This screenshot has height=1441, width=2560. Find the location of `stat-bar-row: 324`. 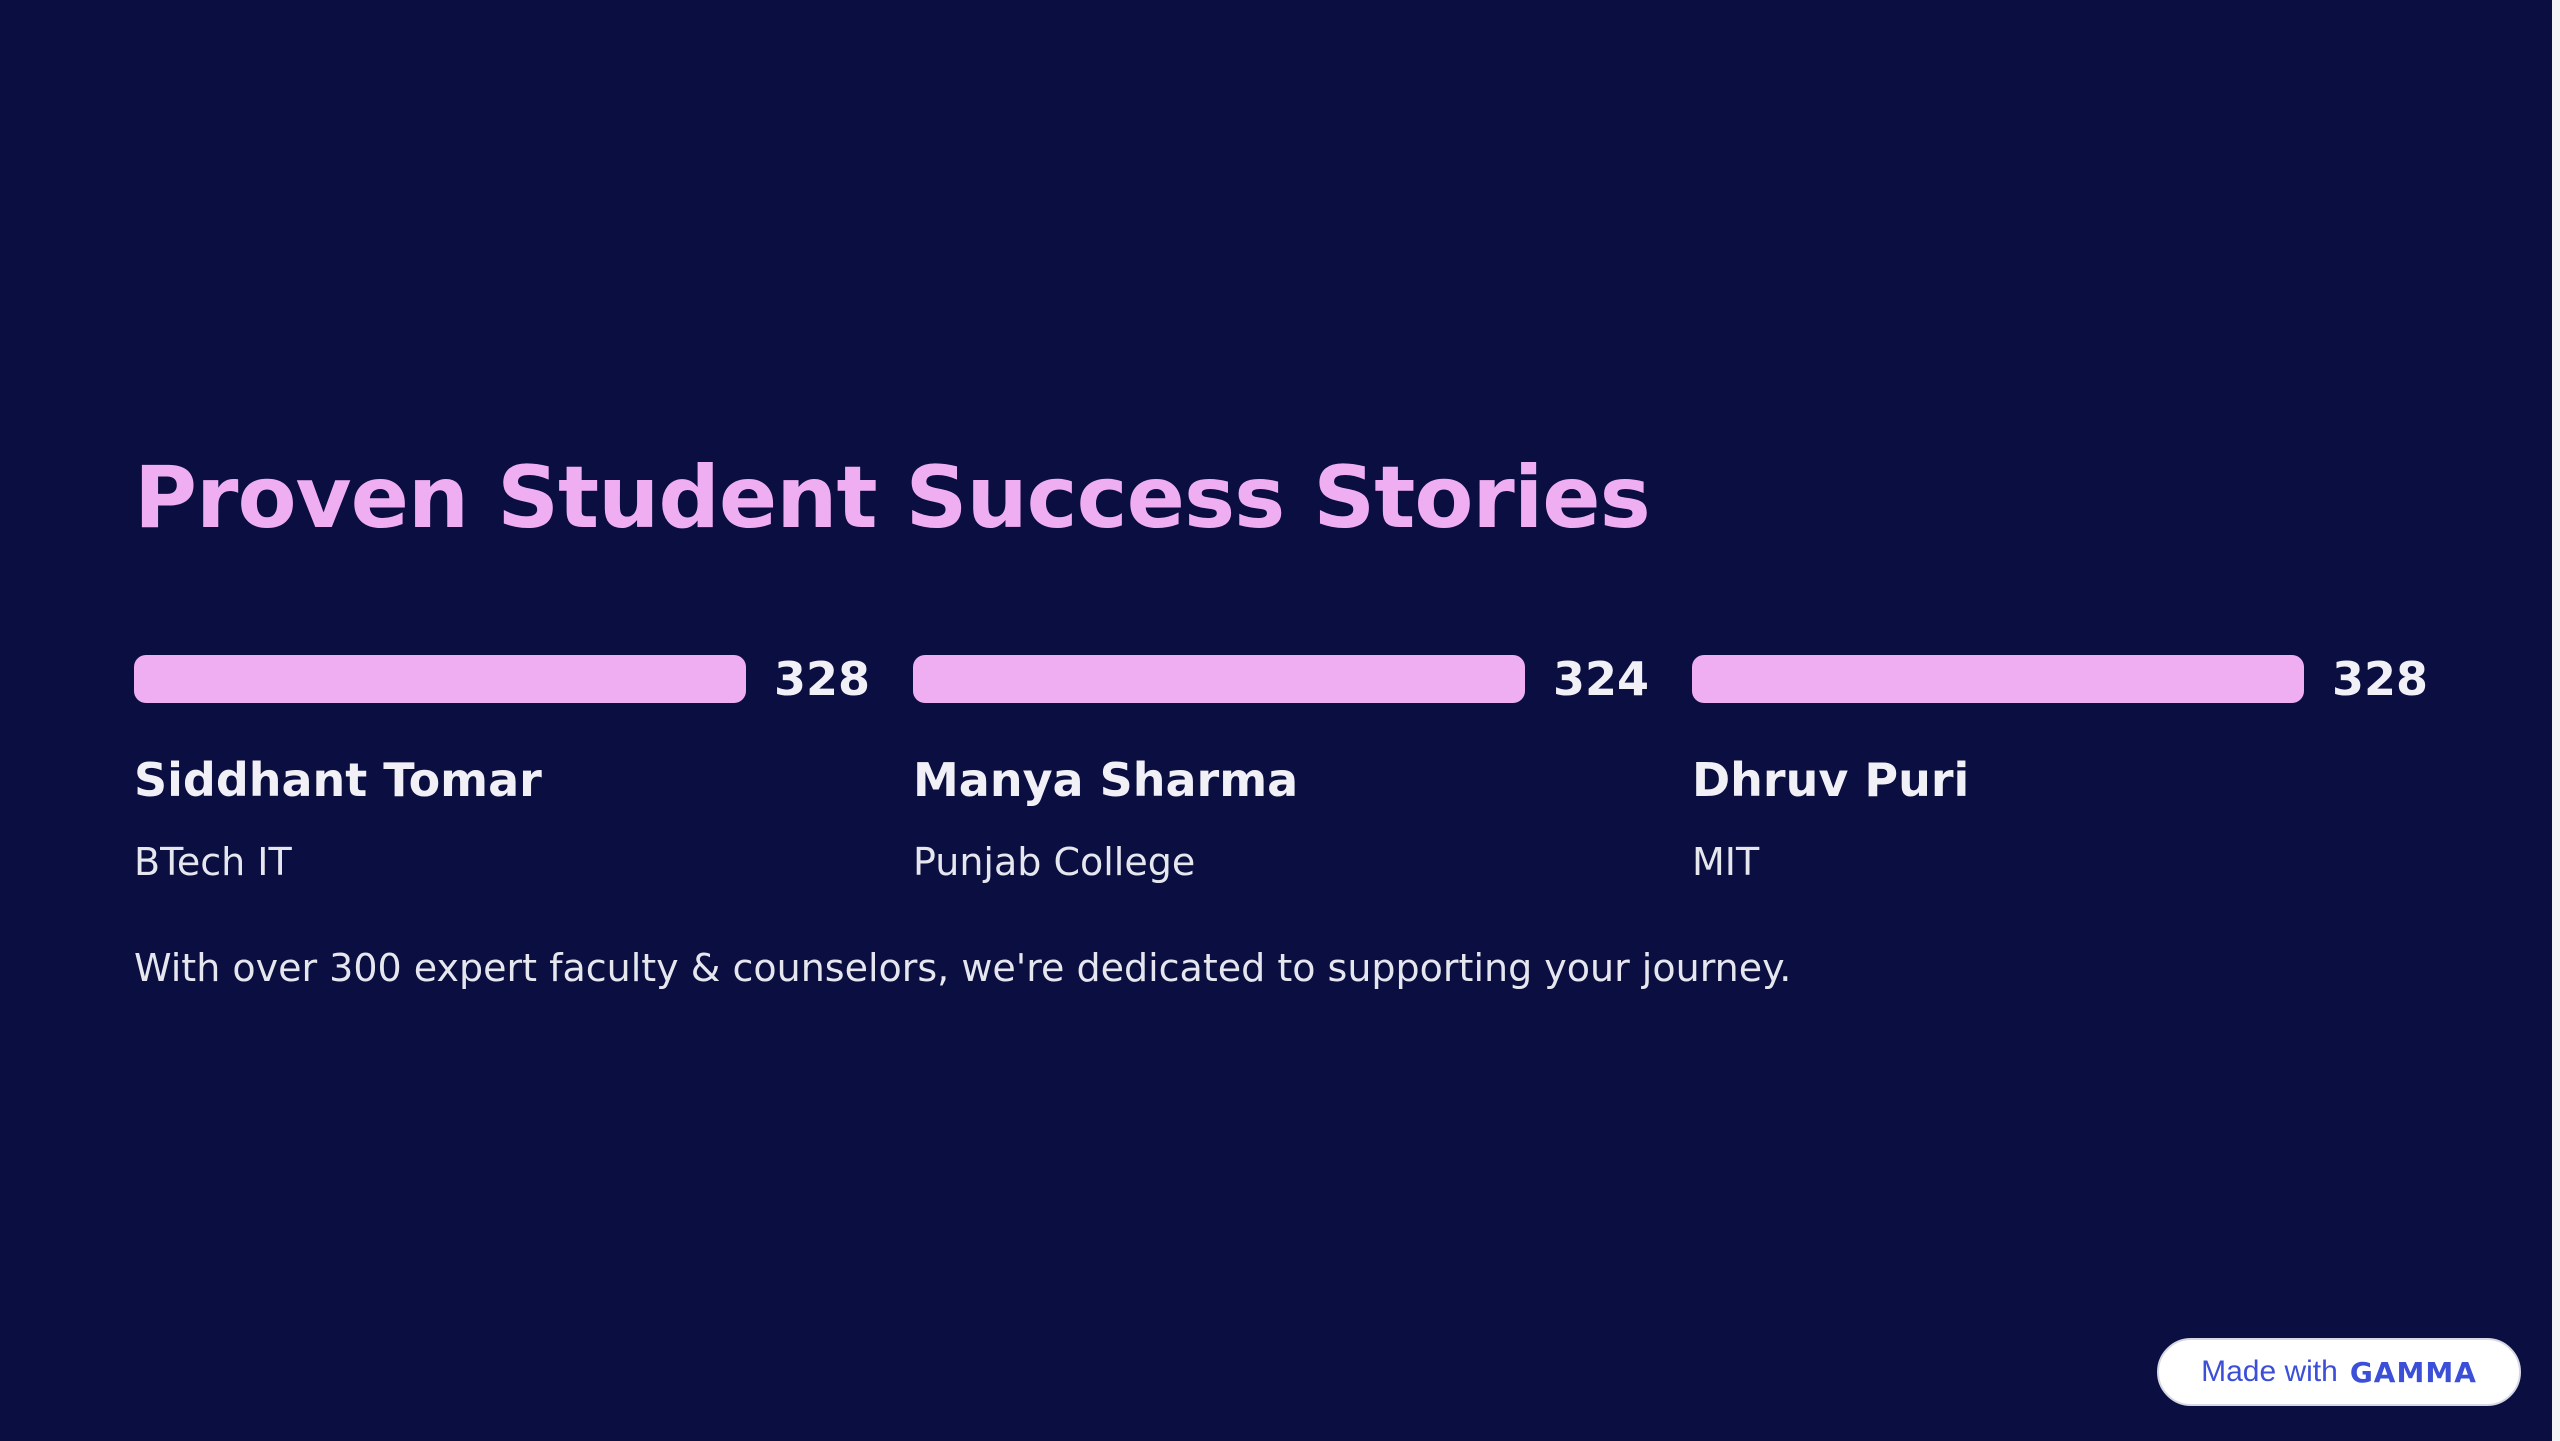

stat-bar-row: 324 is located at coordinates (1281, 679).